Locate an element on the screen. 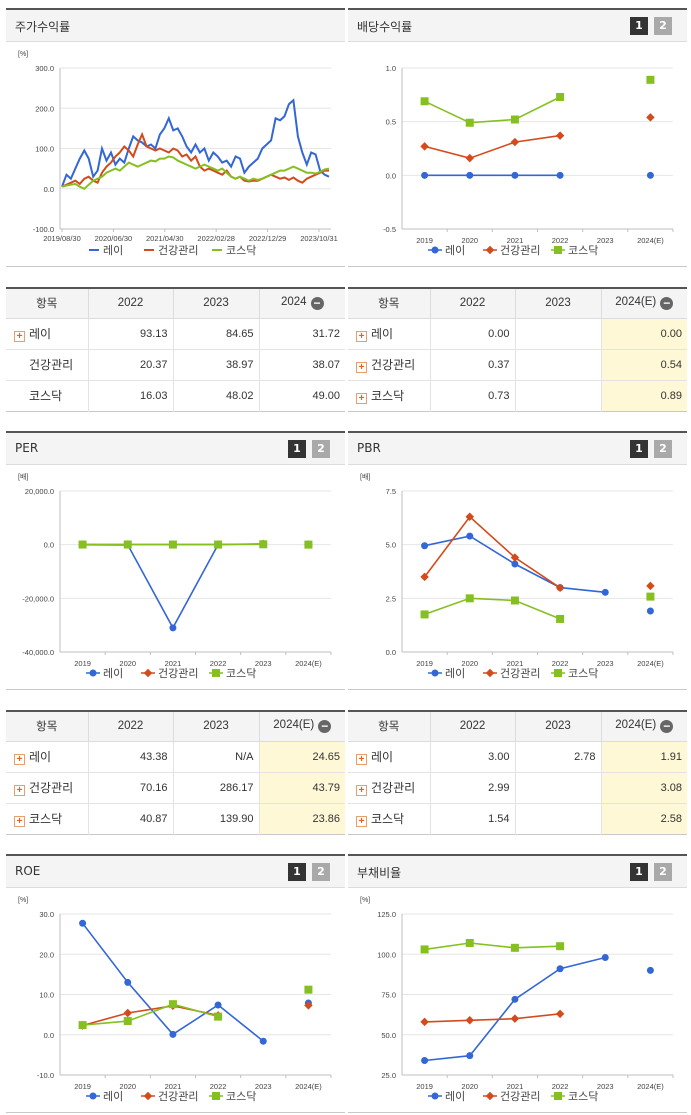 The width and height of the screenshot is (691, 1115). x-tick-label: 2021/04/30 is located at coordinates (165, 238).